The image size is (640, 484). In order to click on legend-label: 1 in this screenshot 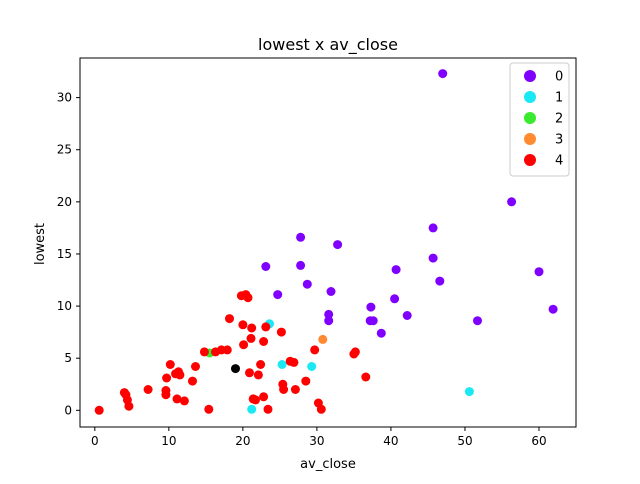, I will do `click(559, 98)`.